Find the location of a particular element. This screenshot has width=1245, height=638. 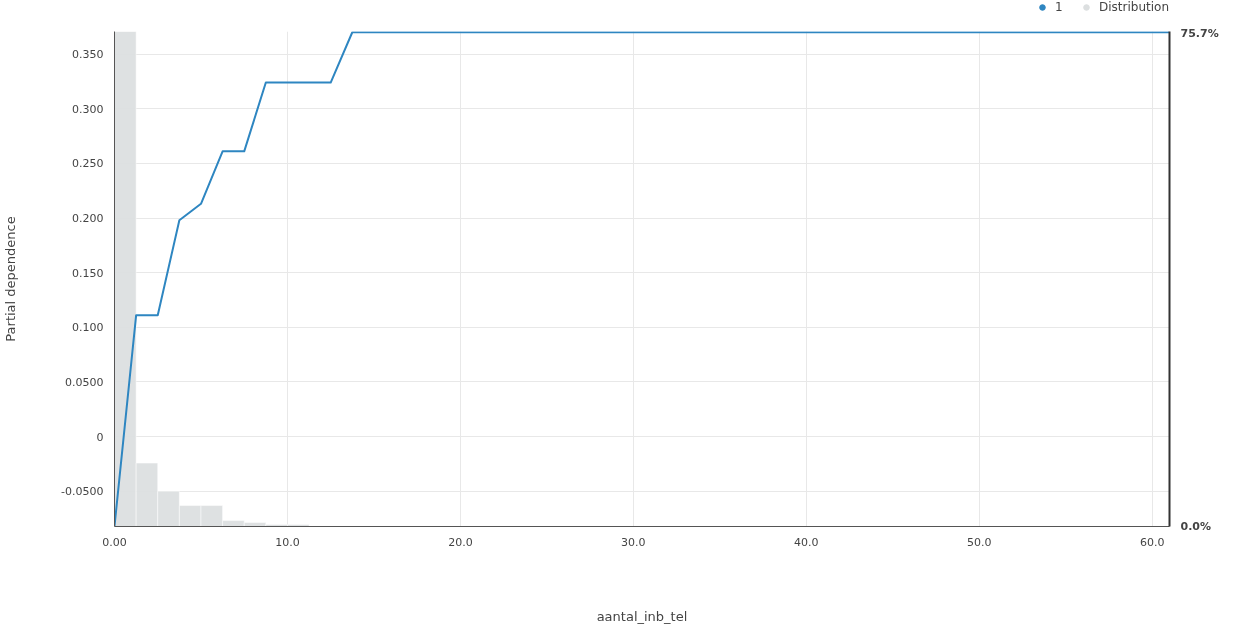

x-tick-label: 0.00 is located at coordinates (114, 542).